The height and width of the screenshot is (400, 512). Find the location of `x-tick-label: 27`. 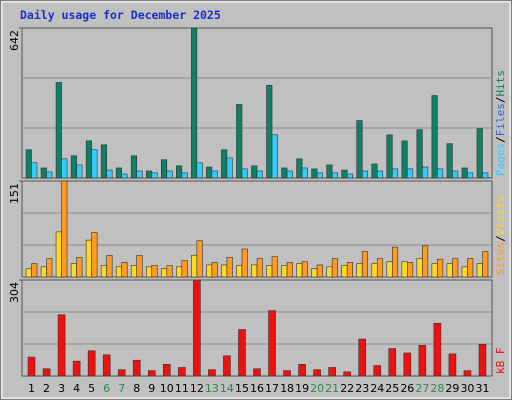

x-tick-label: 27 is located at coordinates (422, 388).